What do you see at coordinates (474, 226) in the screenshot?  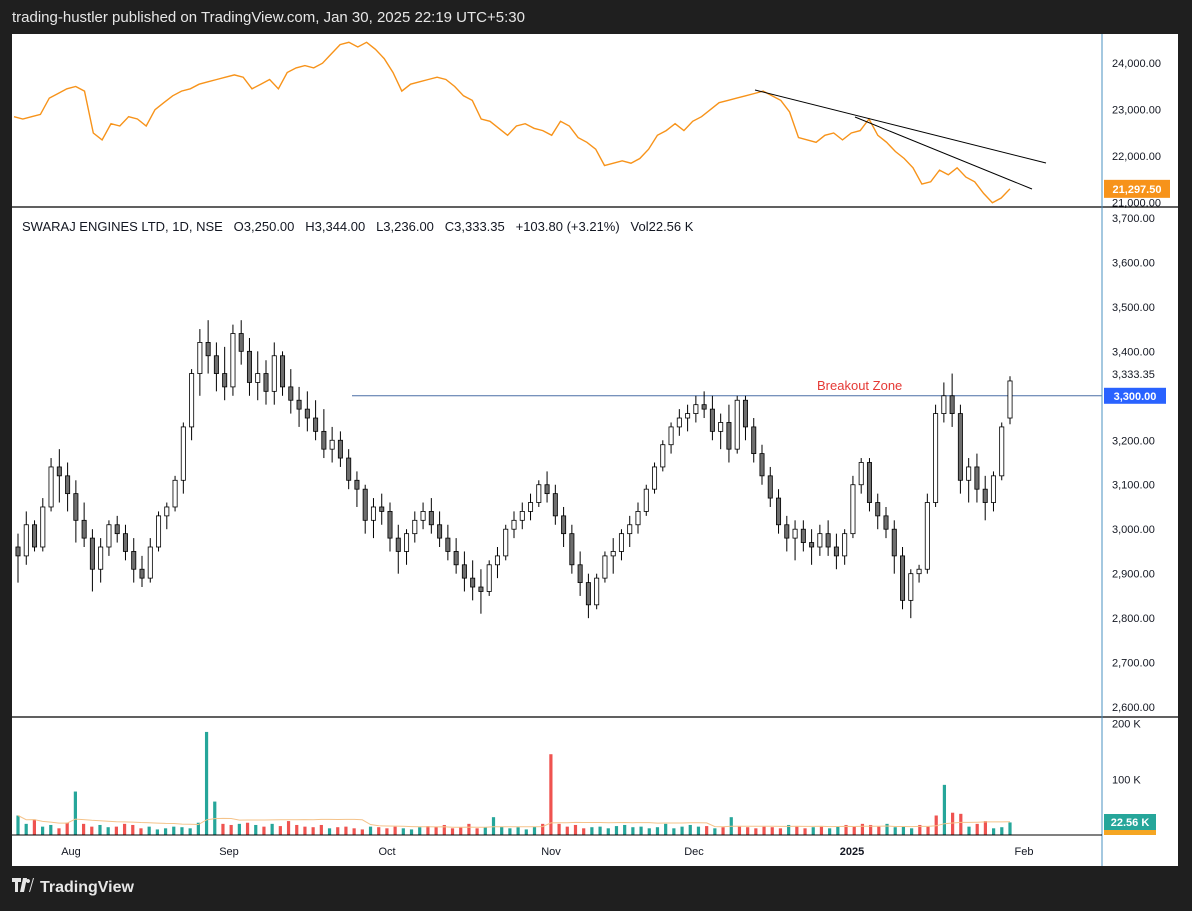 I see `close-value: C3,333.35` at bounding box center [474, 226].